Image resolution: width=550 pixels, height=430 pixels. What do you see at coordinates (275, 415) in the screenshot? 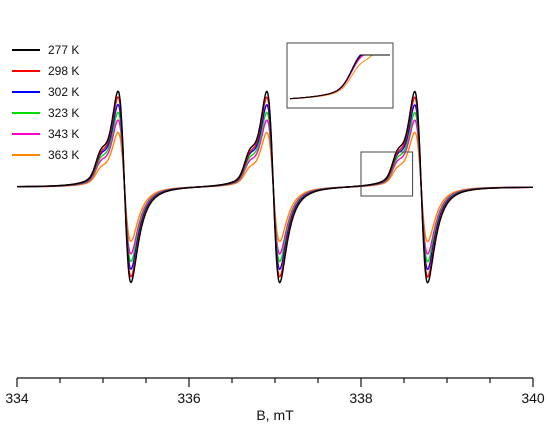
I see `x-axis-title: B, mT` at bounding box center [275, 415].